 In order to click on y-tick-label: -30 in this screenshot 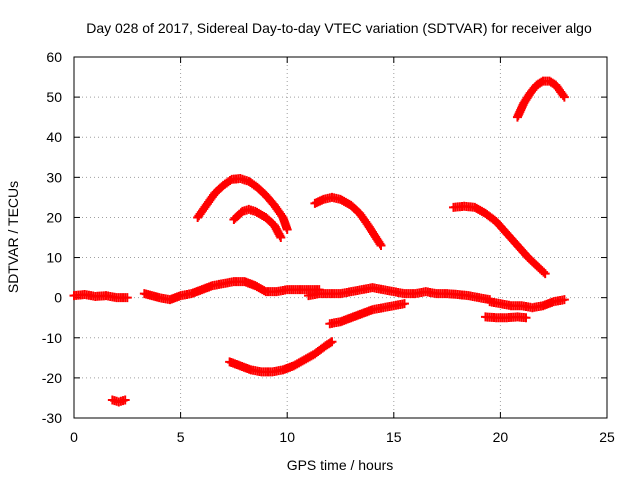, I will do `click(52, 418)`.